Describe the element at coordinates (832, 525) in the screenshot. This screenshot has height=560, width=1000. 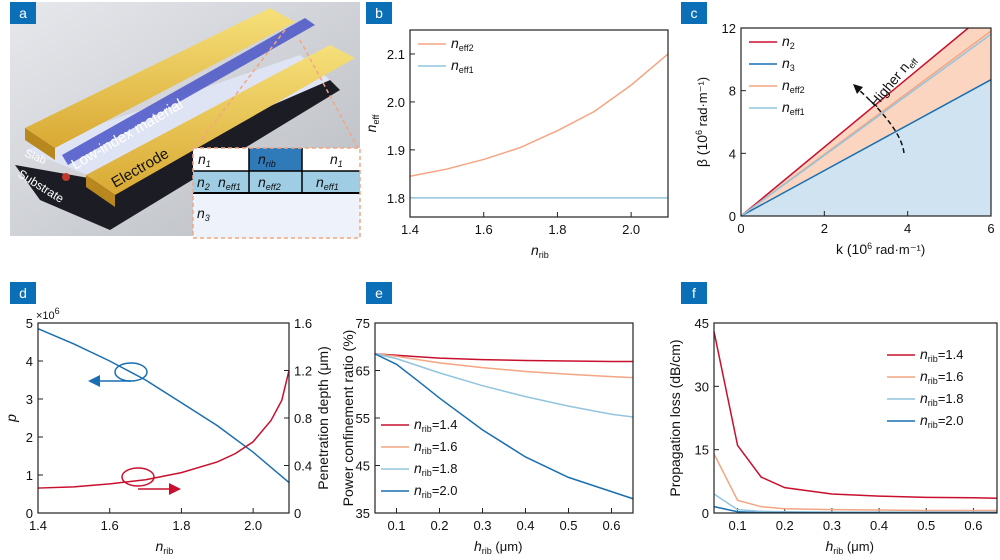
I see `x-tick-label: 0.3` at that location.